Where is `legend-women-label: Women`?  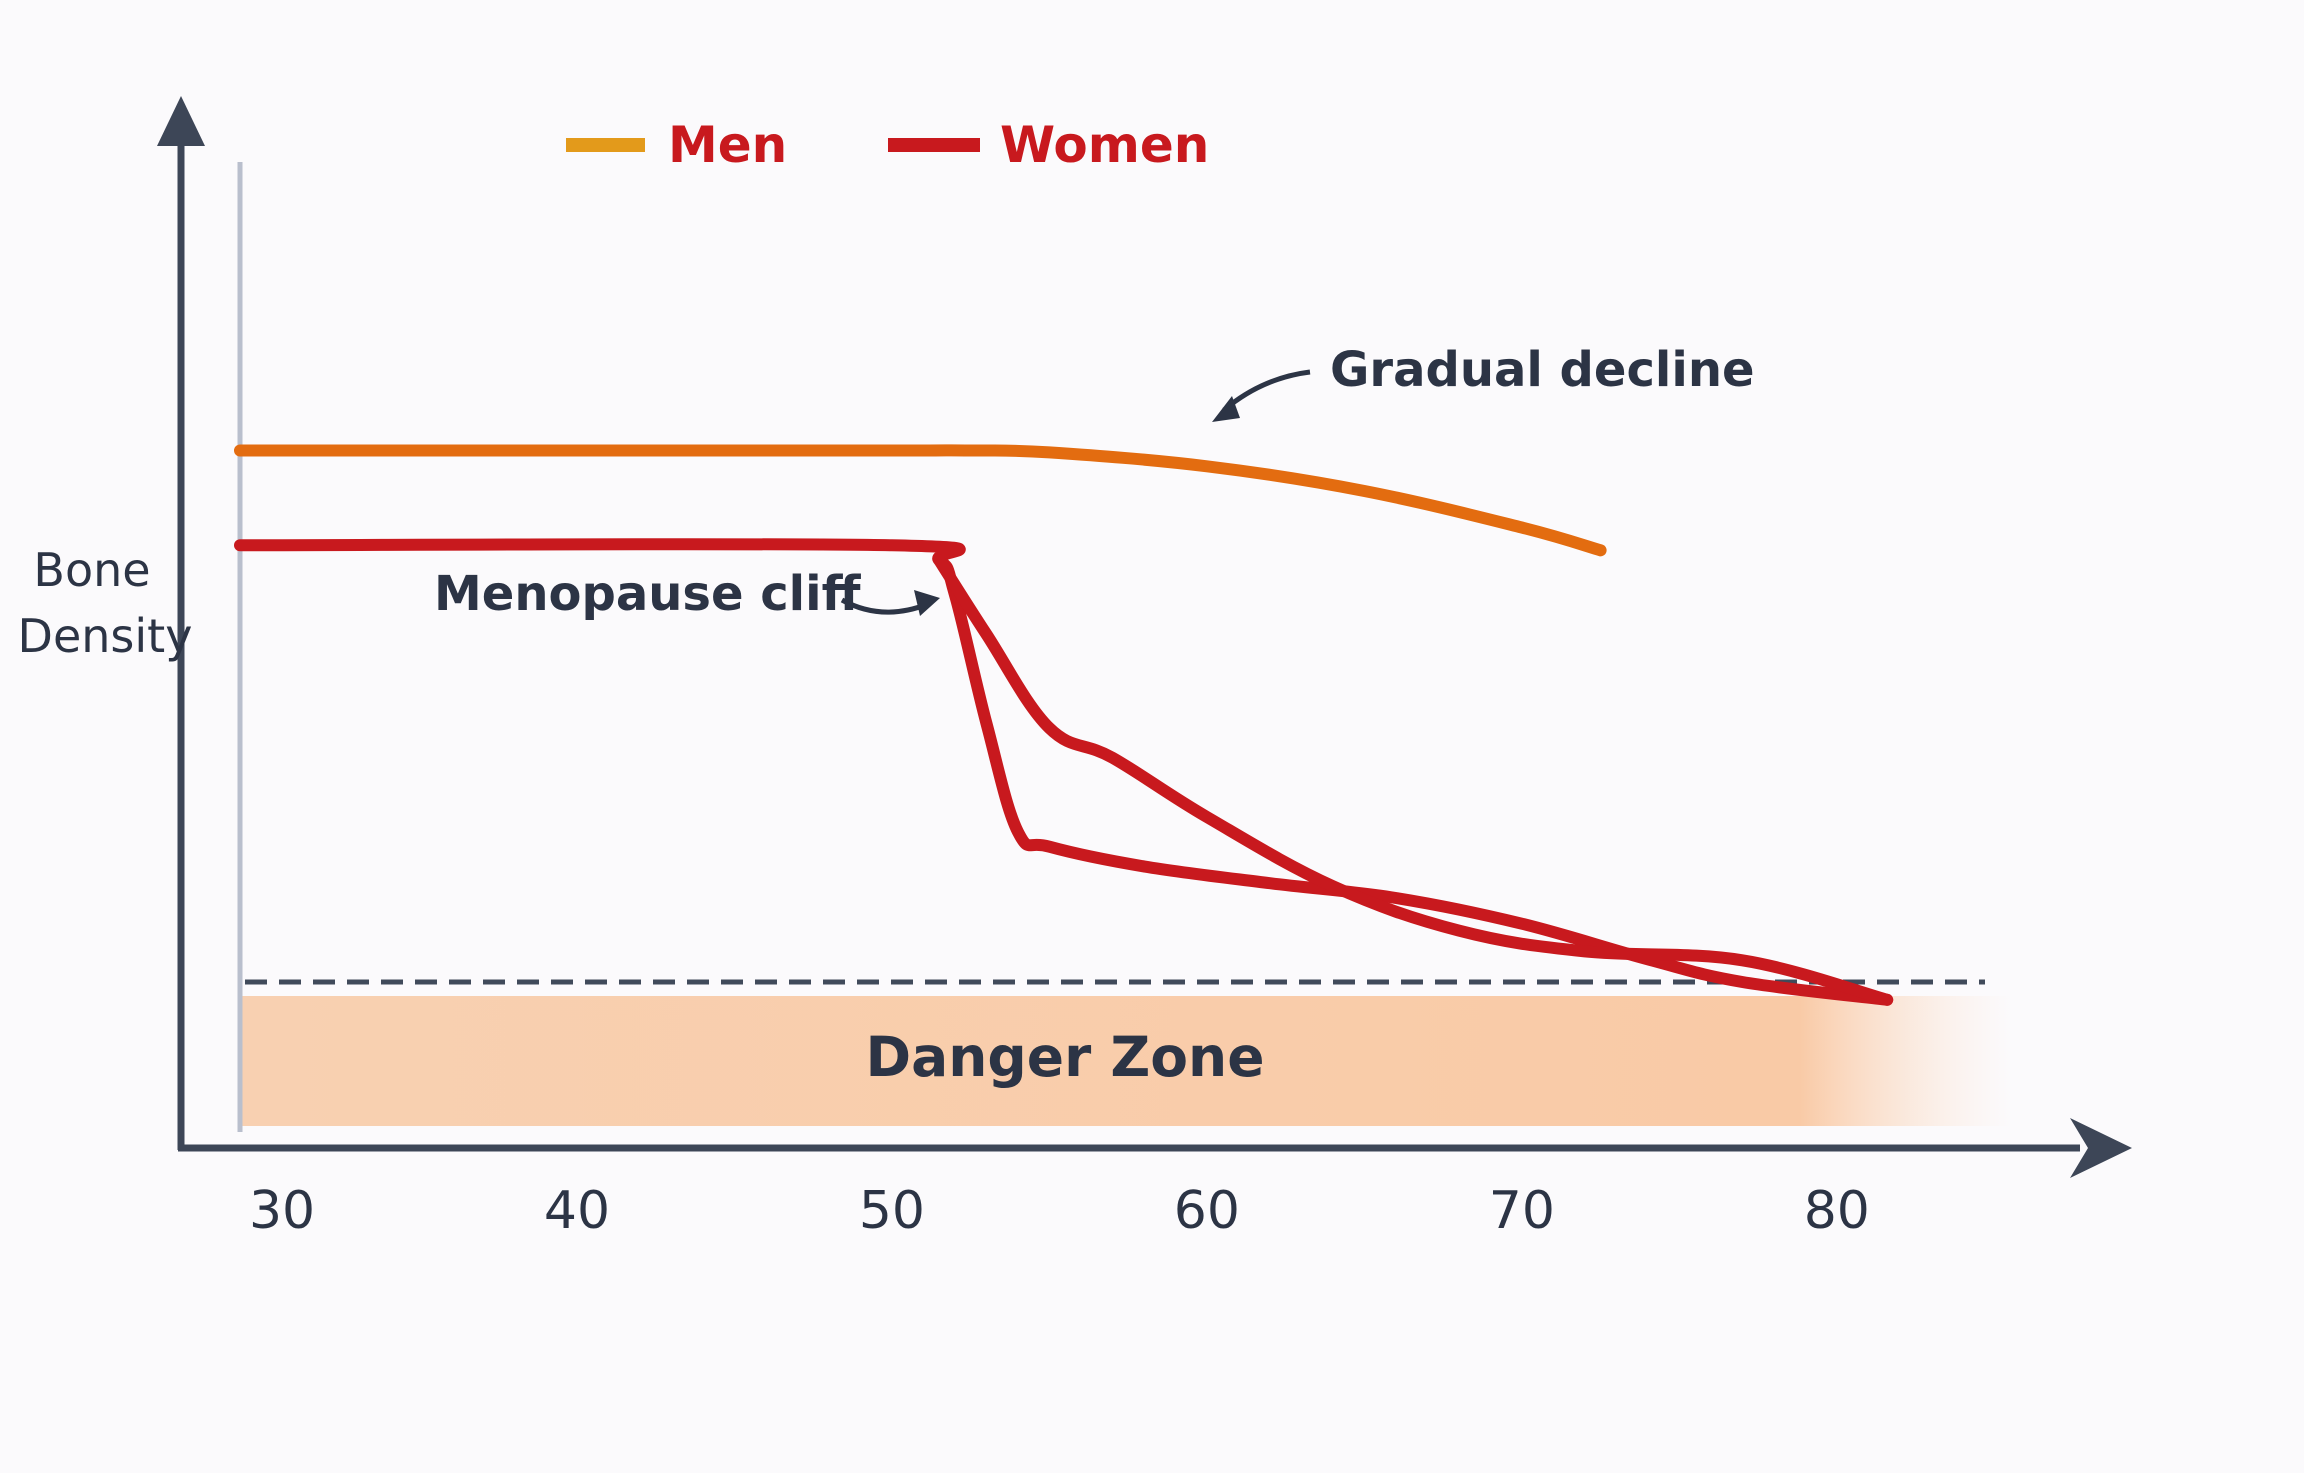
legend-women-label: Women is located at coordinates (1104, 145).